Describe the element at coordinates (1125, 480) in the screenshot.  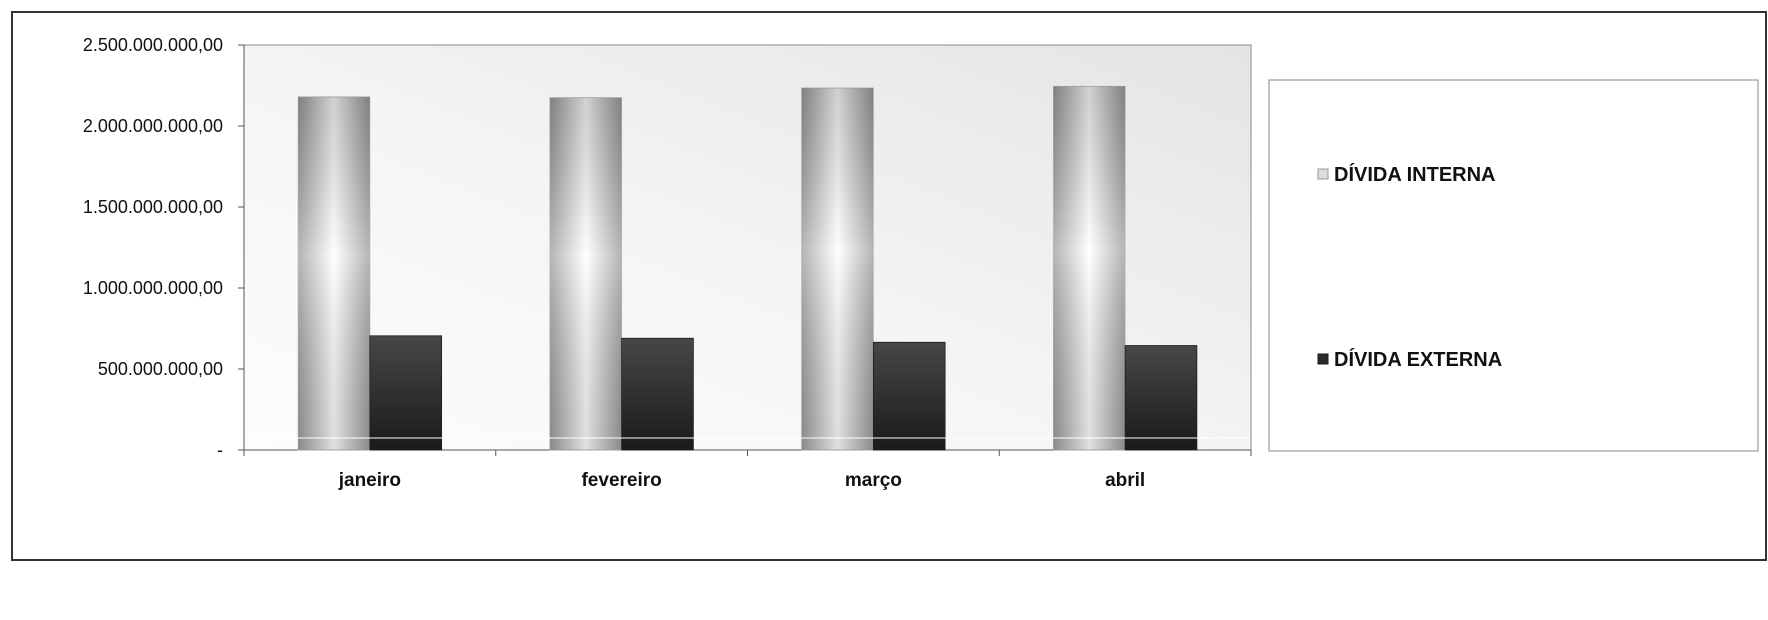
I see `x-tick-label: abril` at that location.